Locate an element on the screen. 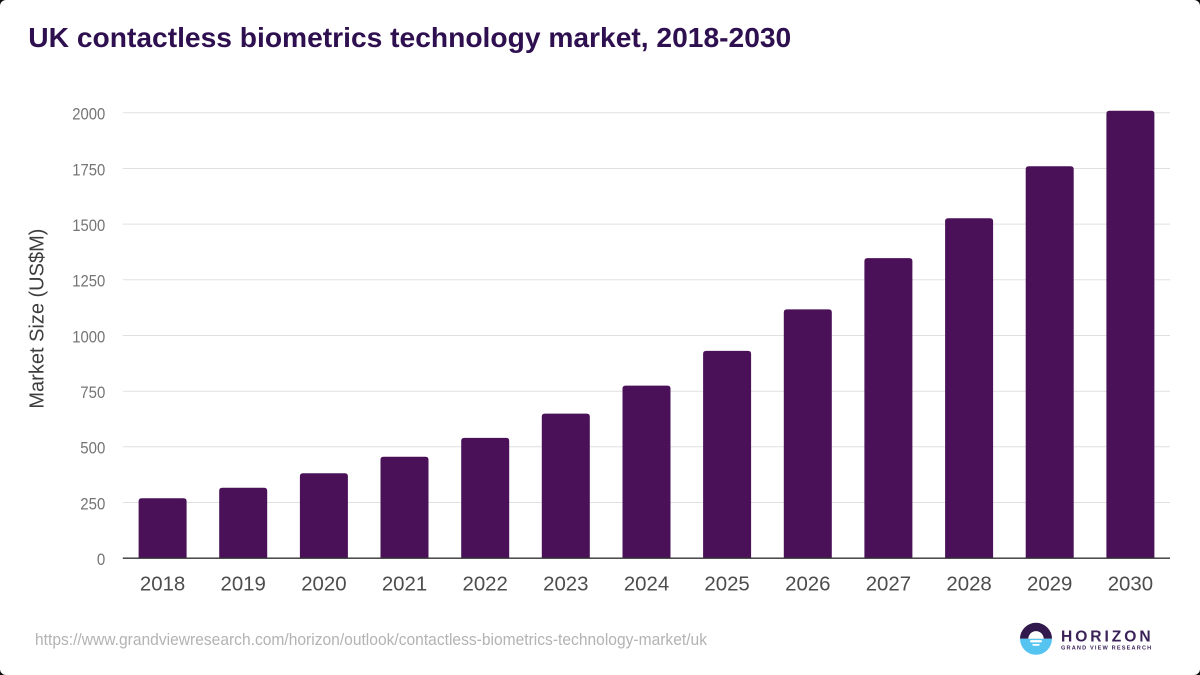 The height and width of the screenshot is (675, 1200). svg-text: 2019 is located at coordinates (243, 585).